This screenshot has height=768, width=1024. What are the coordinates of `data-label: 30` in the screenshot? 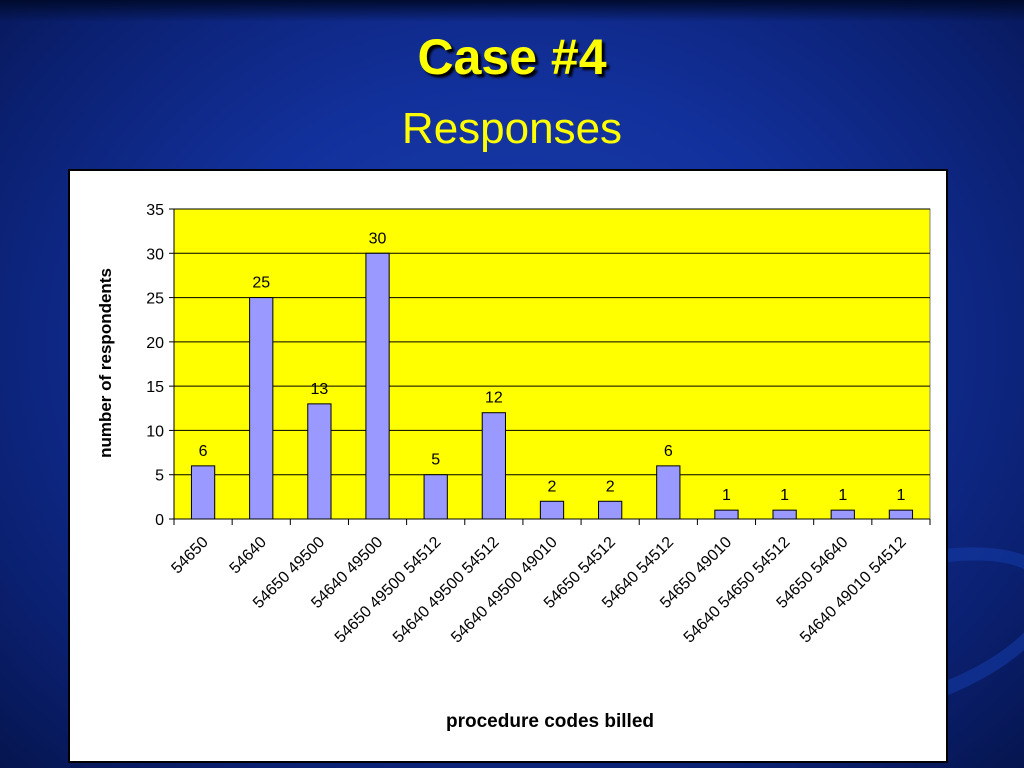 It's located at (378, 238).